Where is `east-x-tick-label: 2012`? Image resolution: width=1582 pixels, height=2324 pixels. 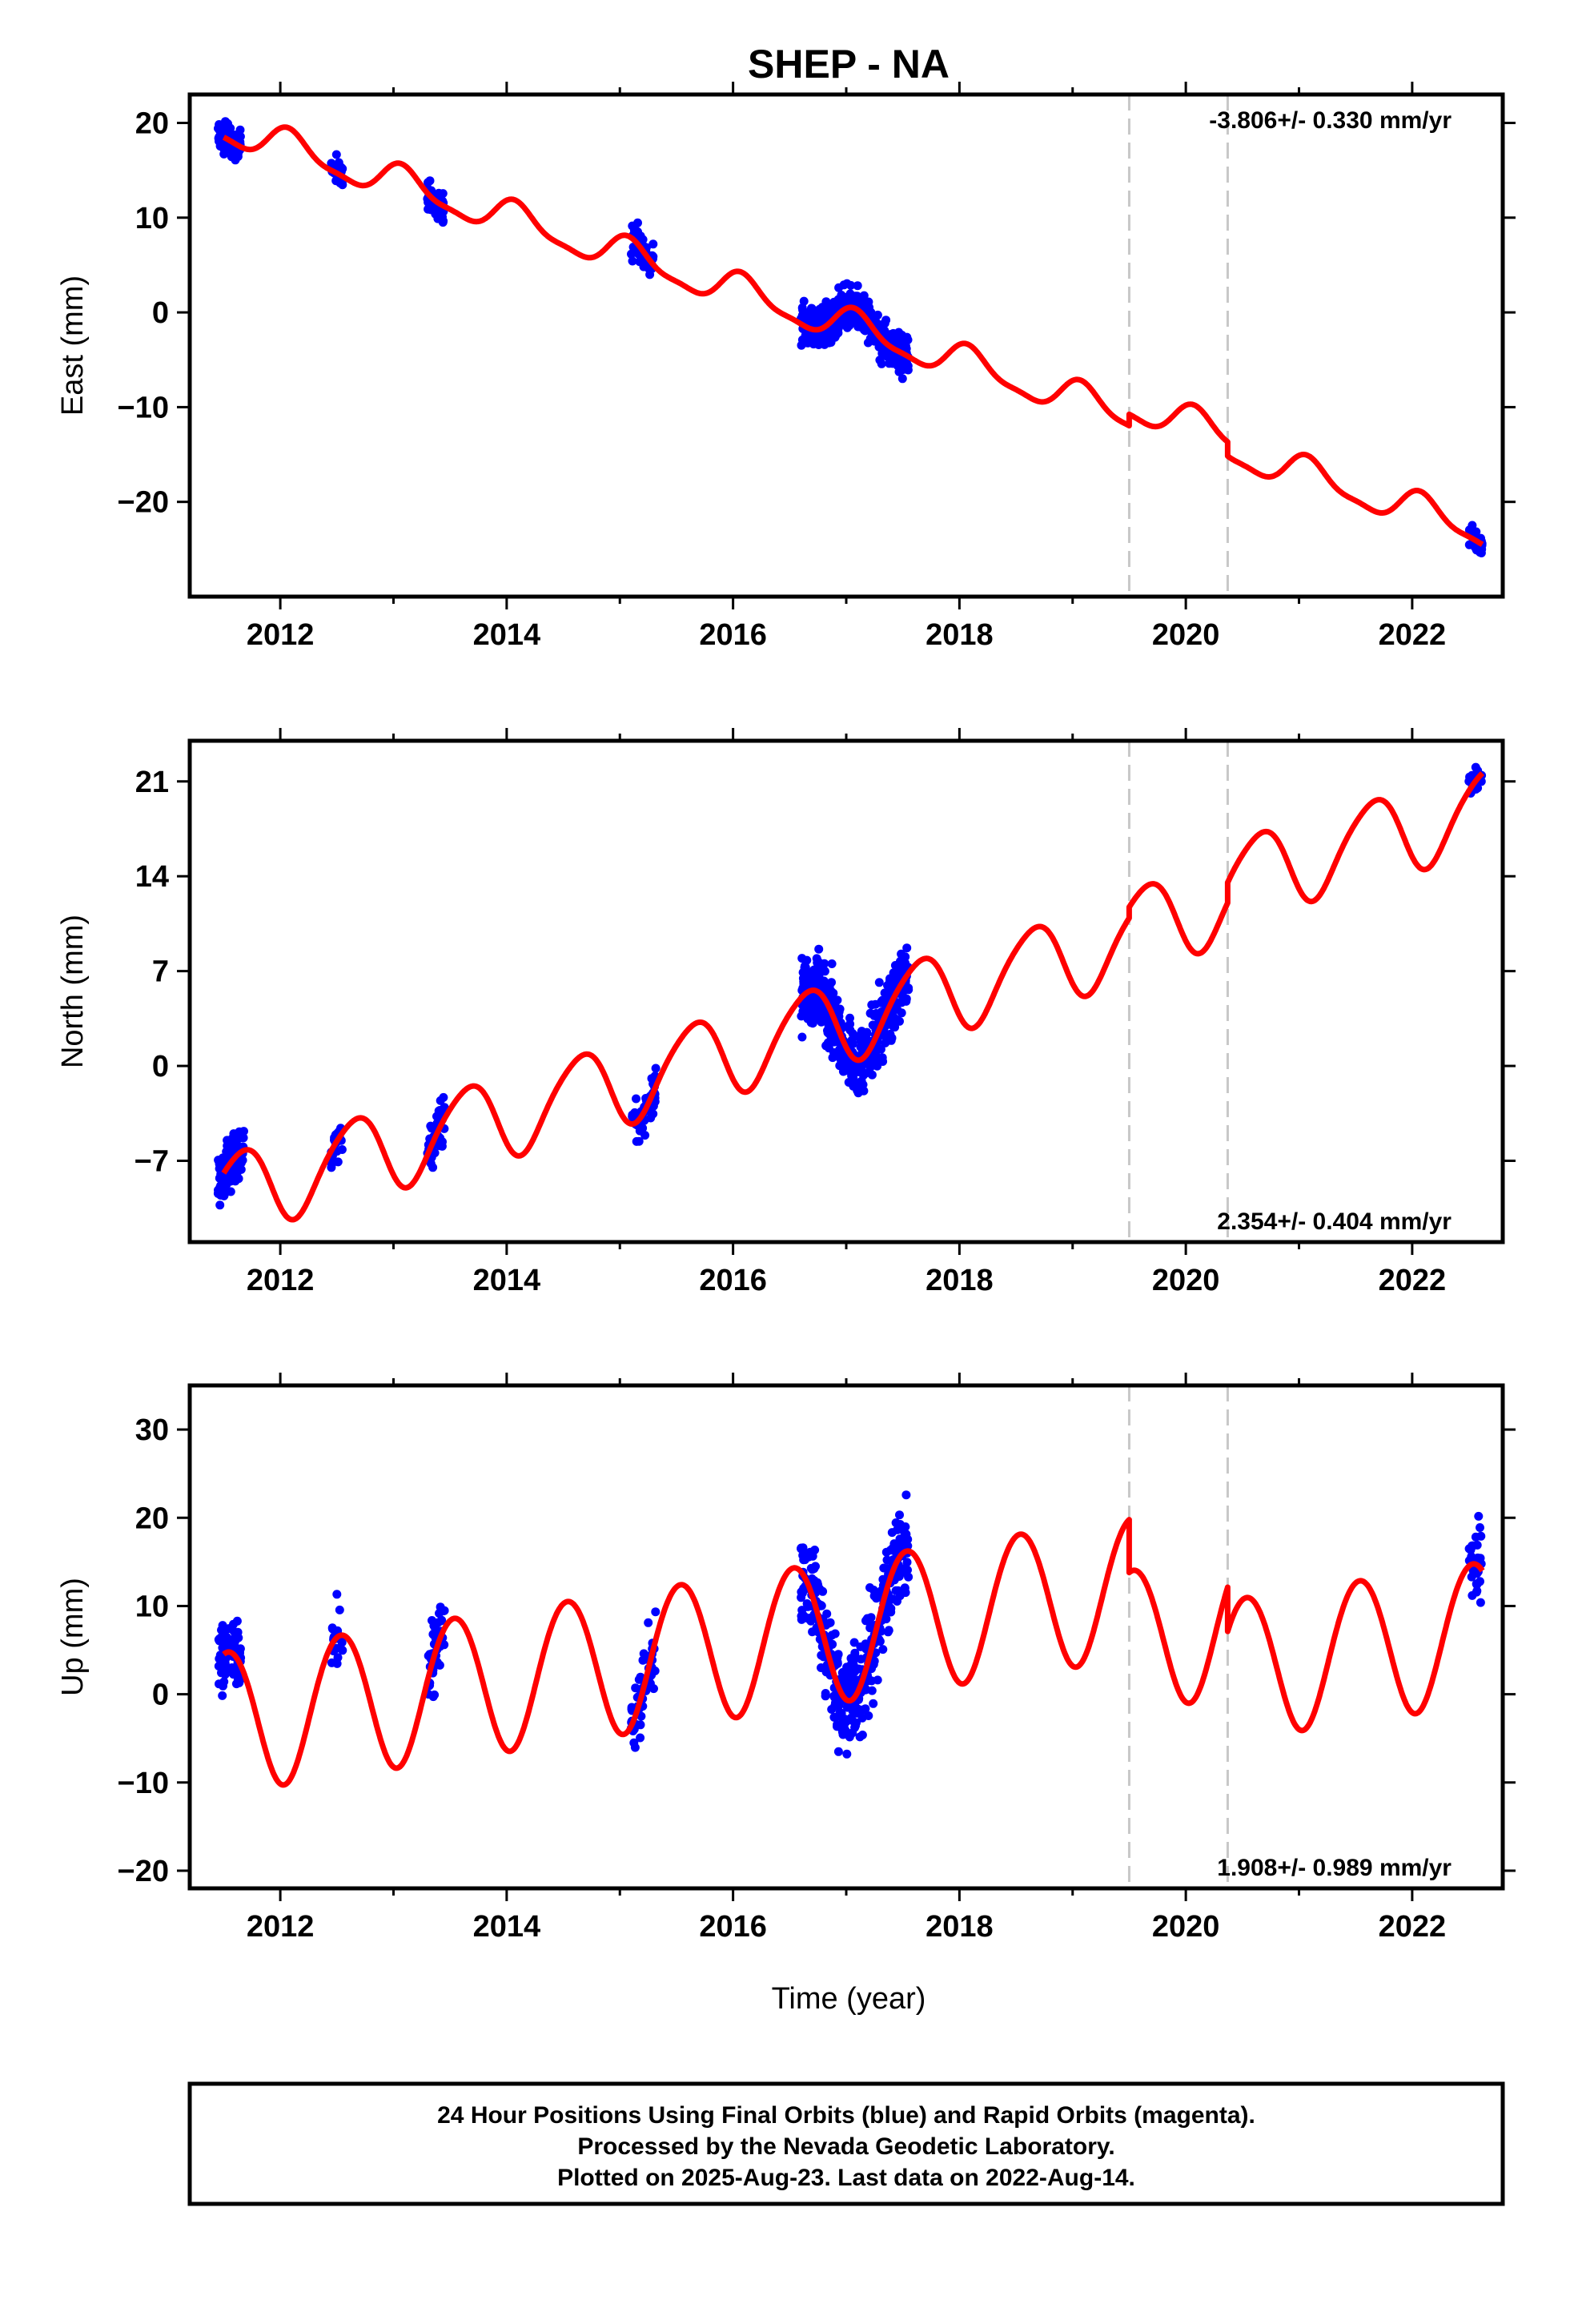 east-x-tick-label: 2012 is located at coordinates (281, 635).